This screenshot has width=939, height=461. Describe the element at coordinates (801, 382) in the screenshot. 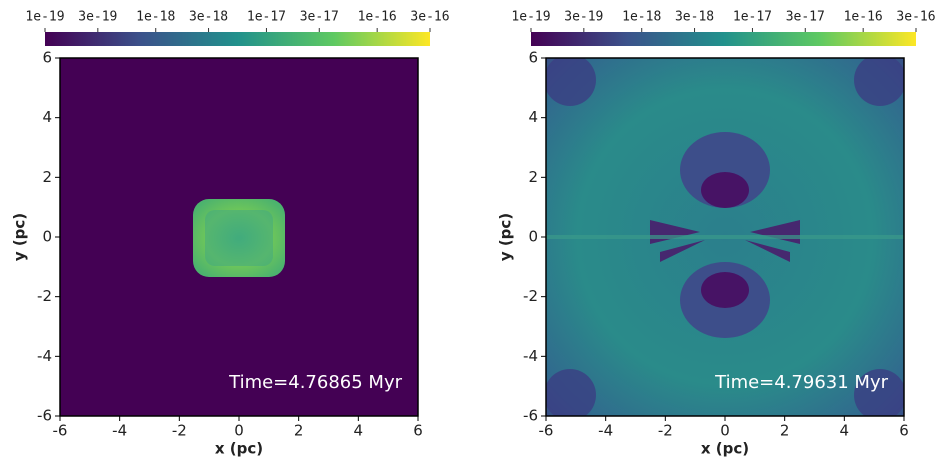

I see `time-annotation: Time=4.79631 Myr` at that location.